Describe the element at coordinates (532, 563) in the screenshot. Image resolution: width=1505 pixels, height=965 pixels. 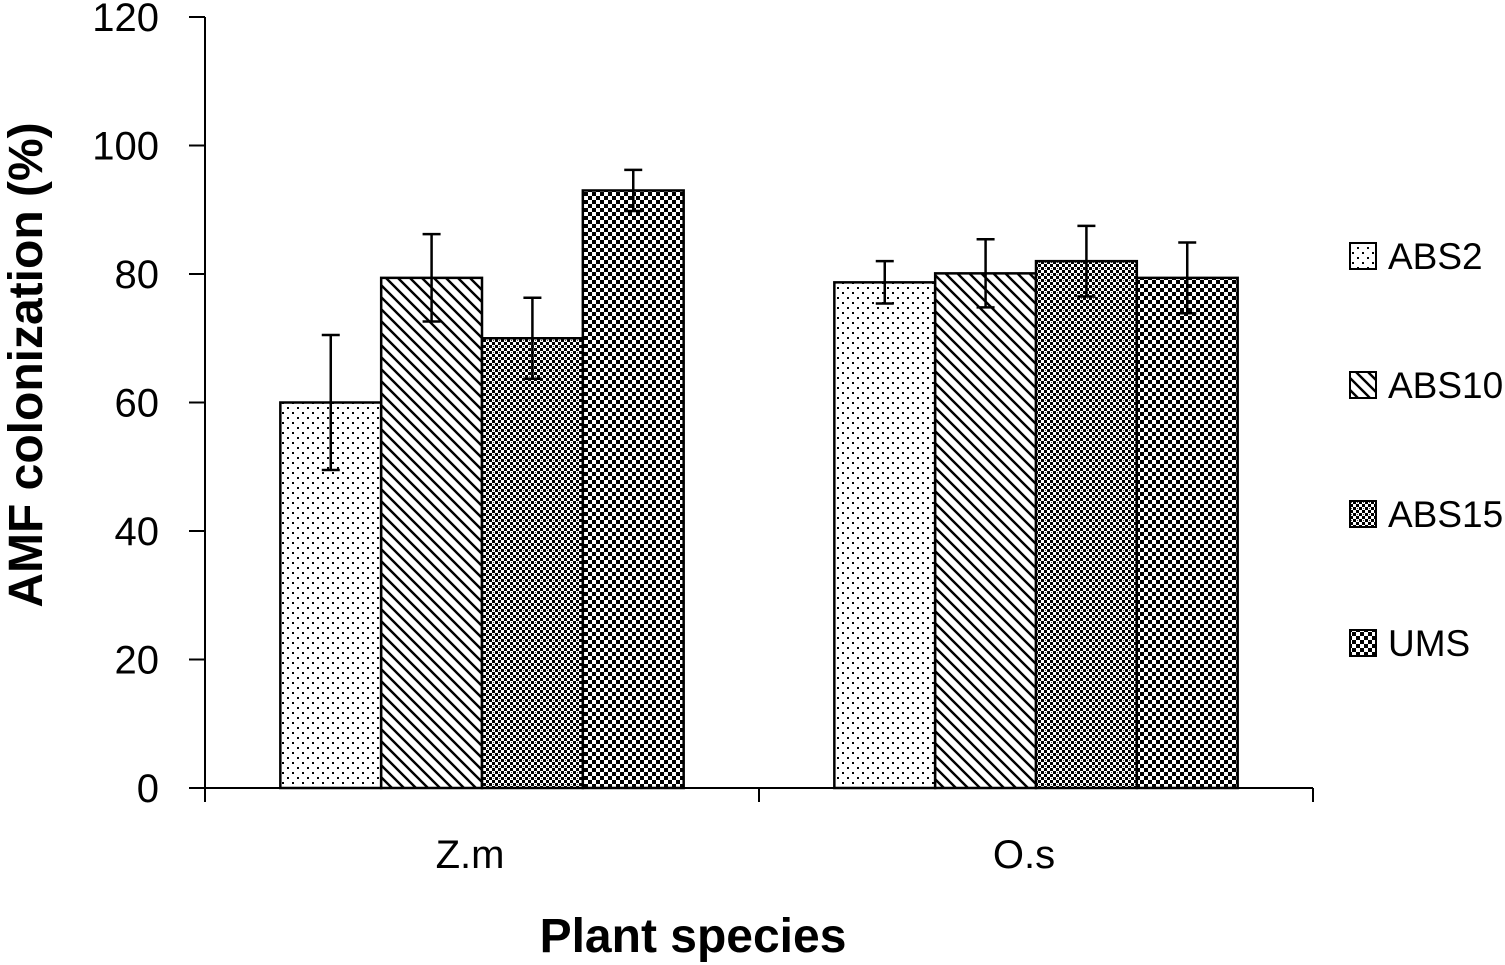
I see `bar-abs15-zm` at that location.